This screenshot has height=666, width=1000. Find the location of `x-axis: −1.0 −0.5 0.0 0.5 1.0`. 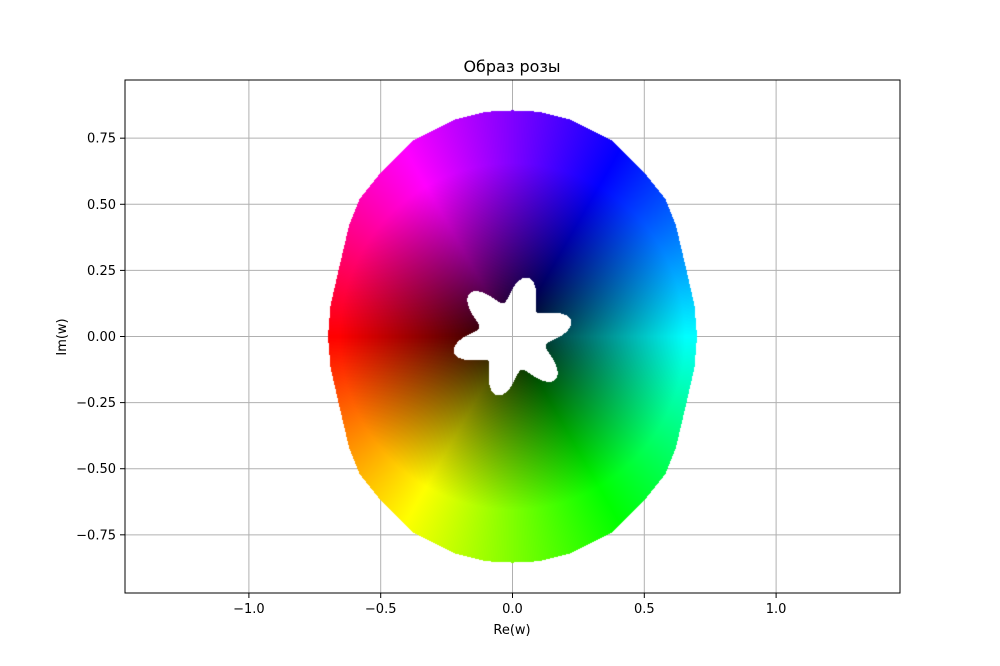

x-axis: −1.0 −0.5 0.0 0.5 1.0 is located at coordinates (509, 605).